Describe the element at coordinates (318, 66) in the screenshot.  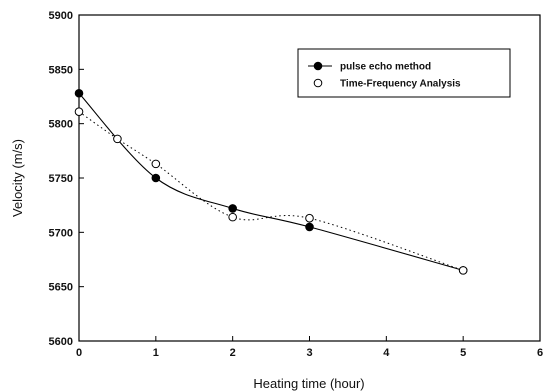
I see `legend-marker-pulse-echo` at that location.